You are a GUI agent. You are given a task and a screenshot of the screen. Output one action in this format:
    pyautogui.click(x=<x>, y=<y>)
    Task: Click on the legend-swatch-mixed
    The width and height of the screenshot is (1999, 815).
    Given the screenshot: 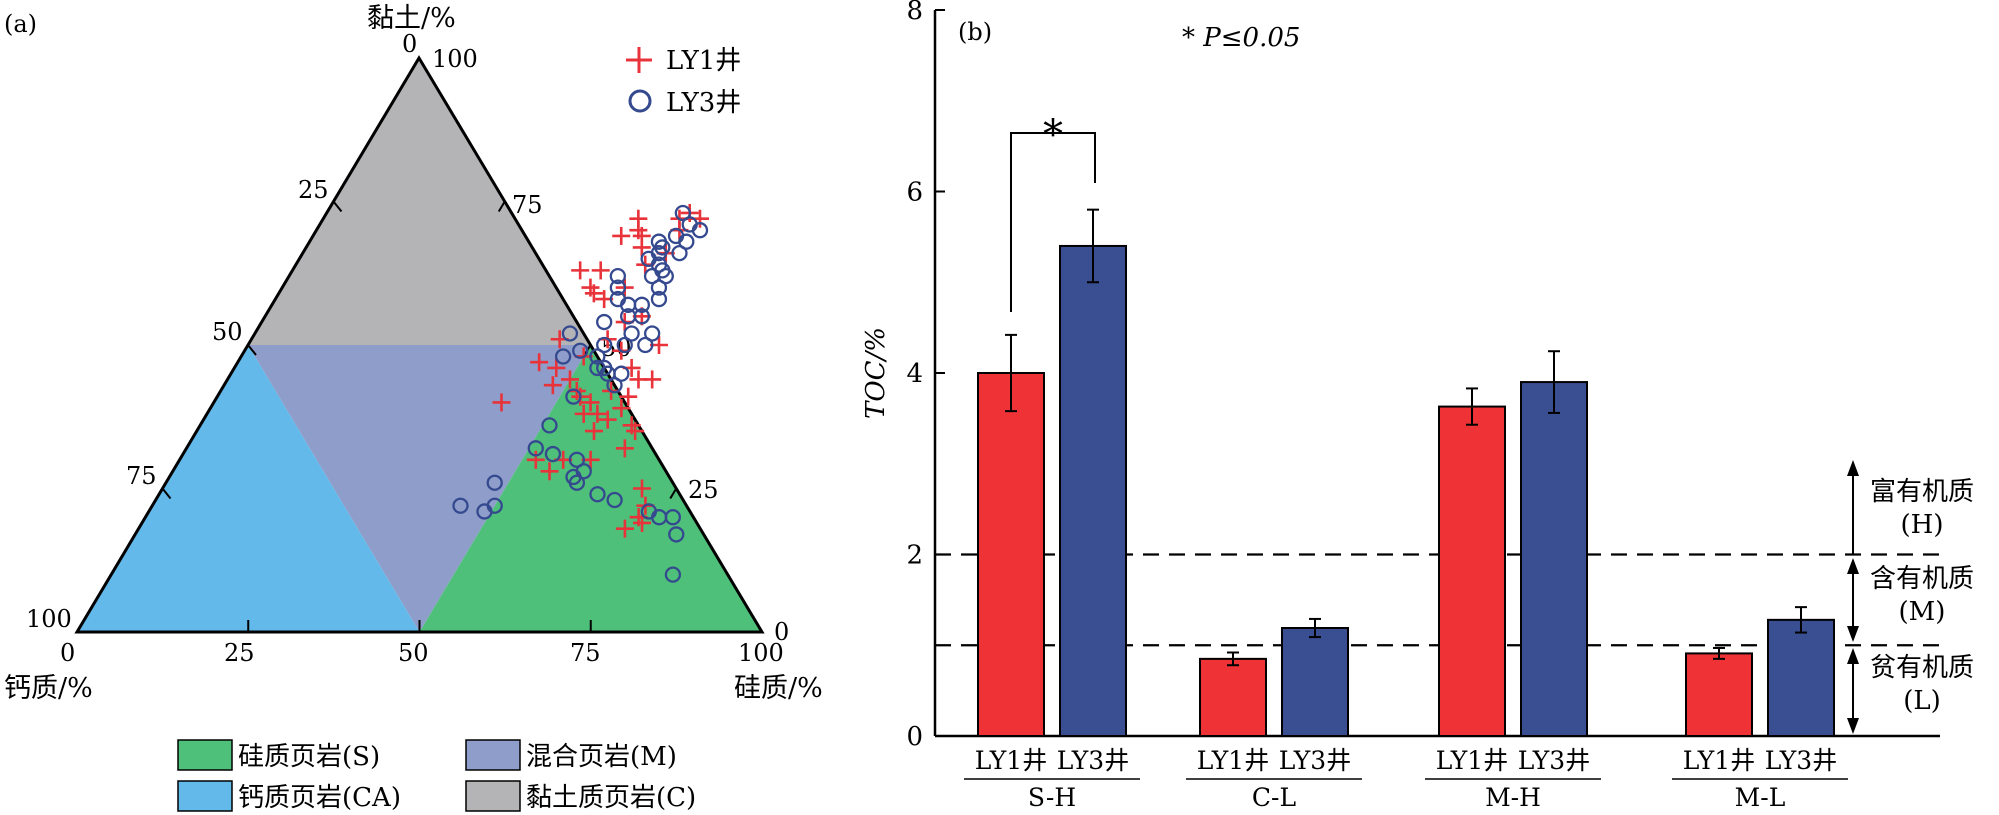 What is the action you would take?
    pyautogui.click(x=493, y=755)
    